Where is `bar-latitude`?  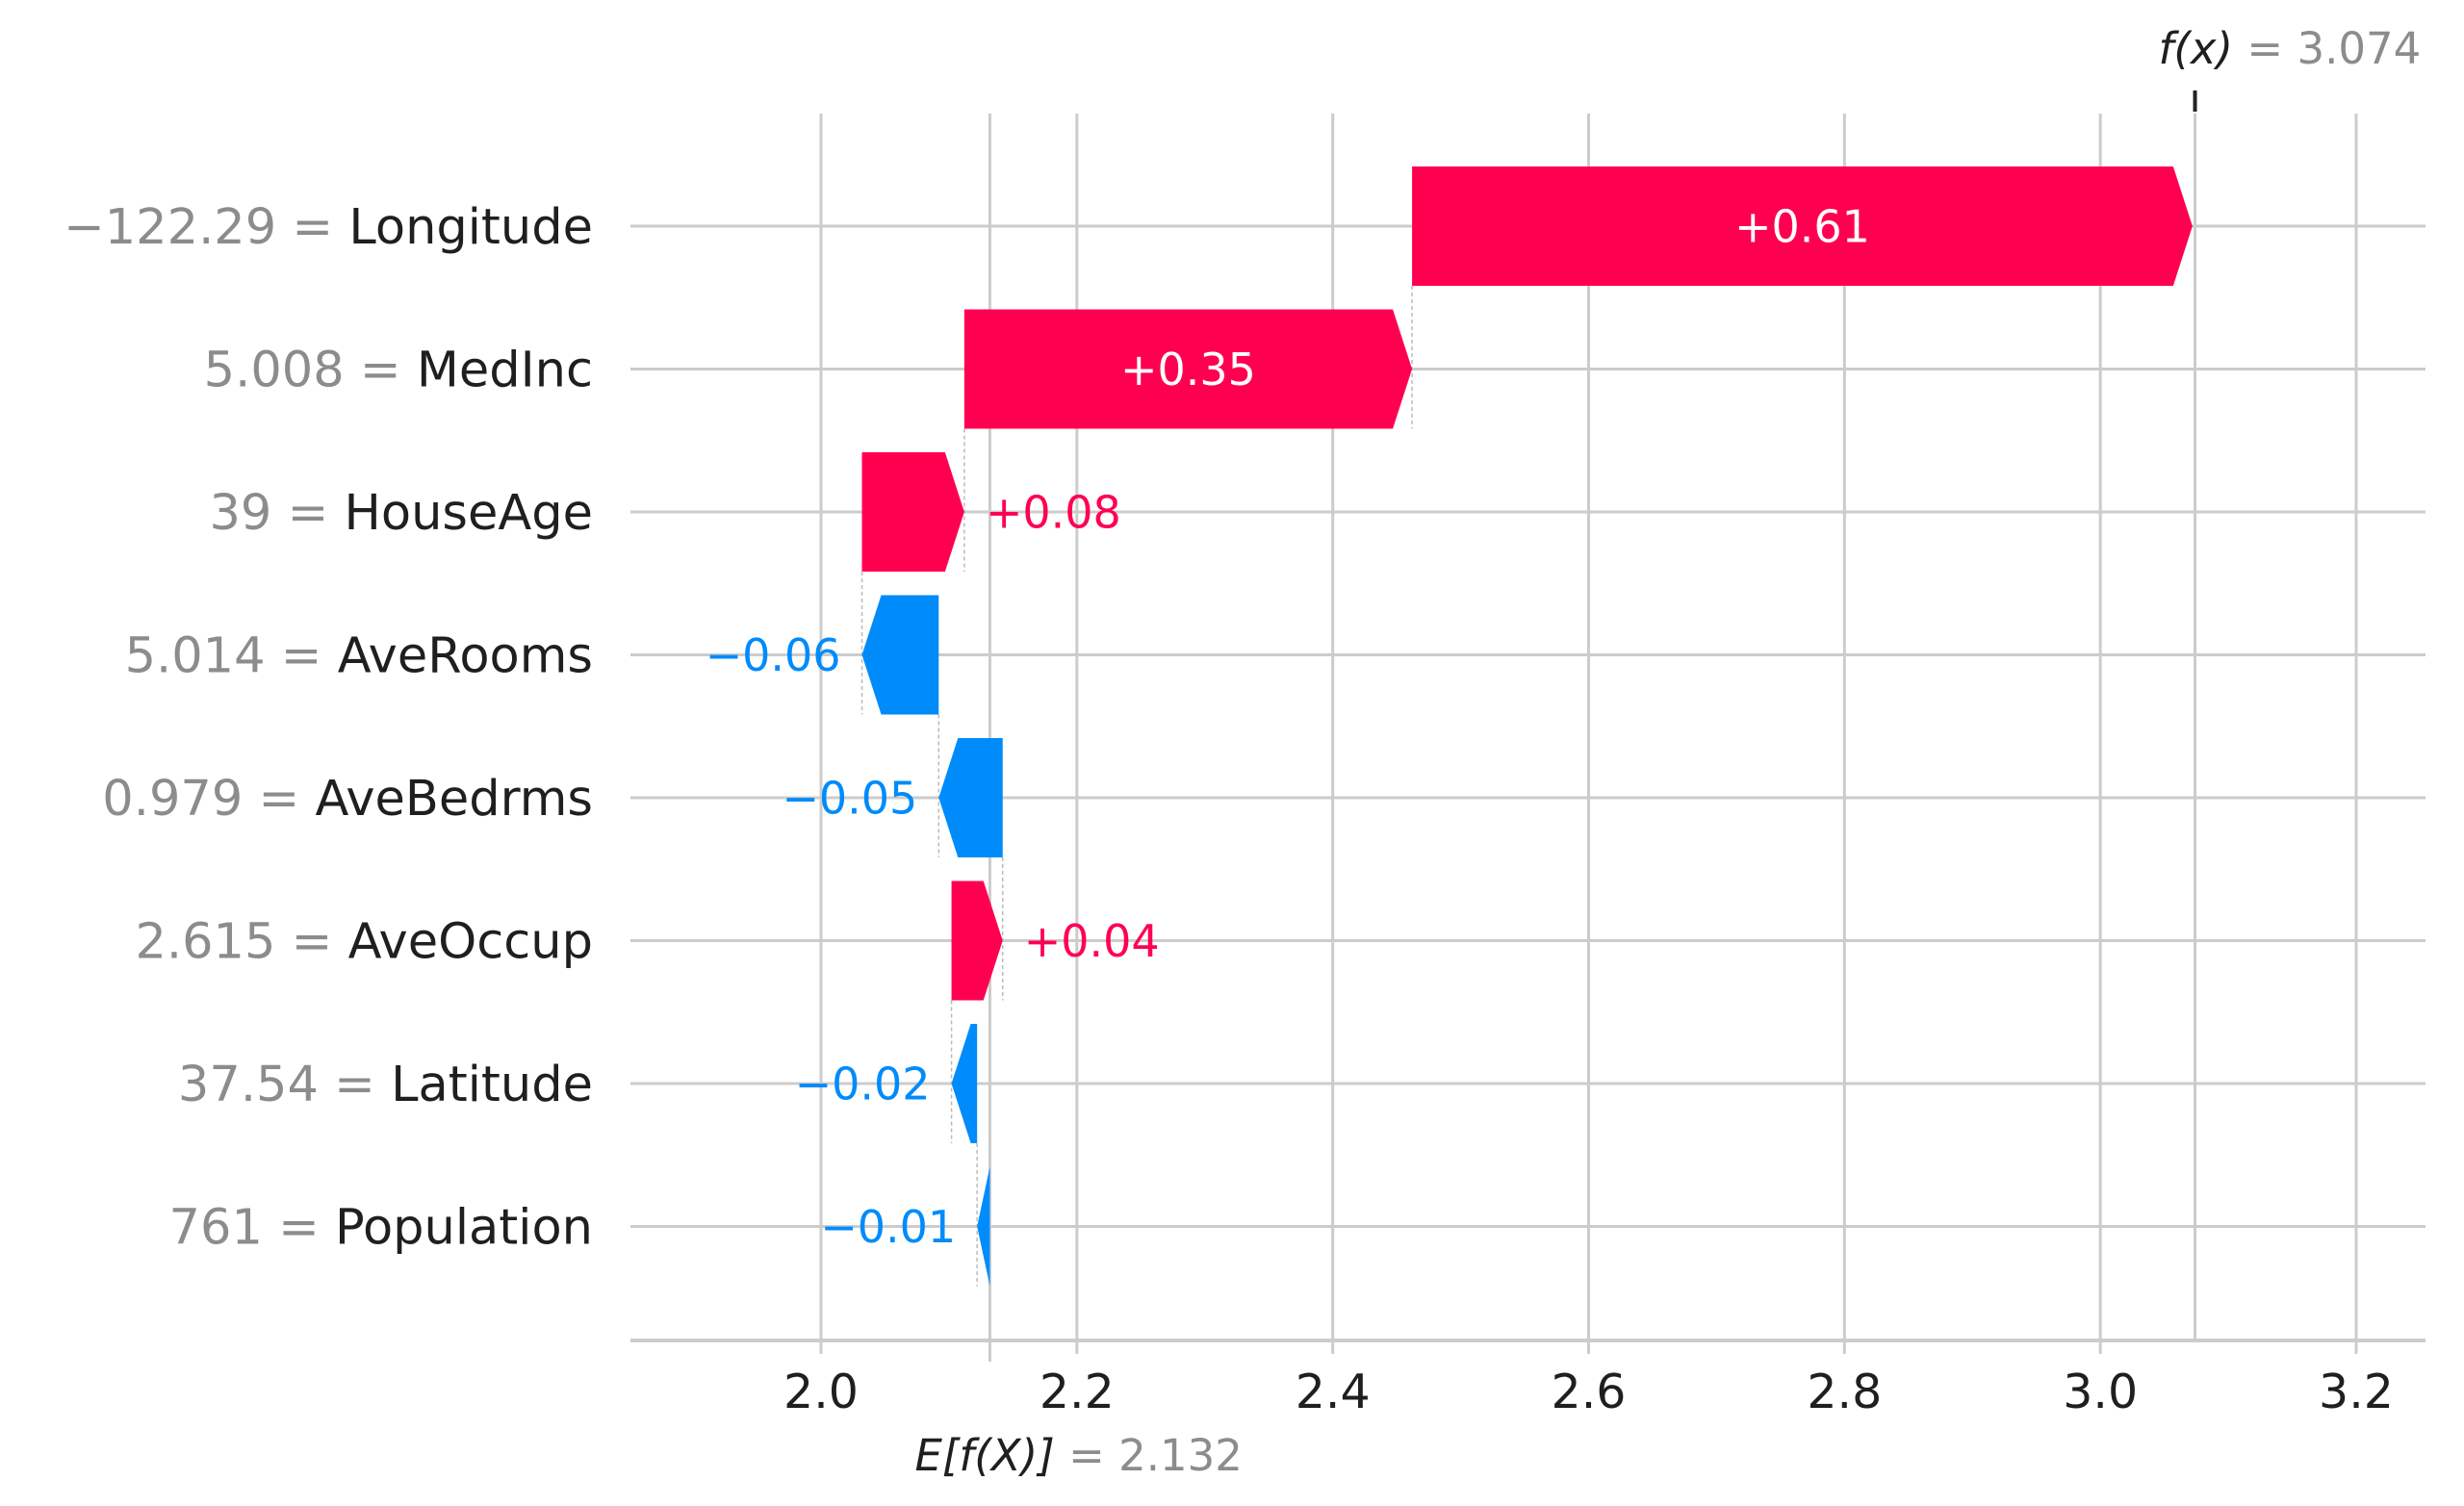 bar-latitude is located at coordinates (964, 1083).